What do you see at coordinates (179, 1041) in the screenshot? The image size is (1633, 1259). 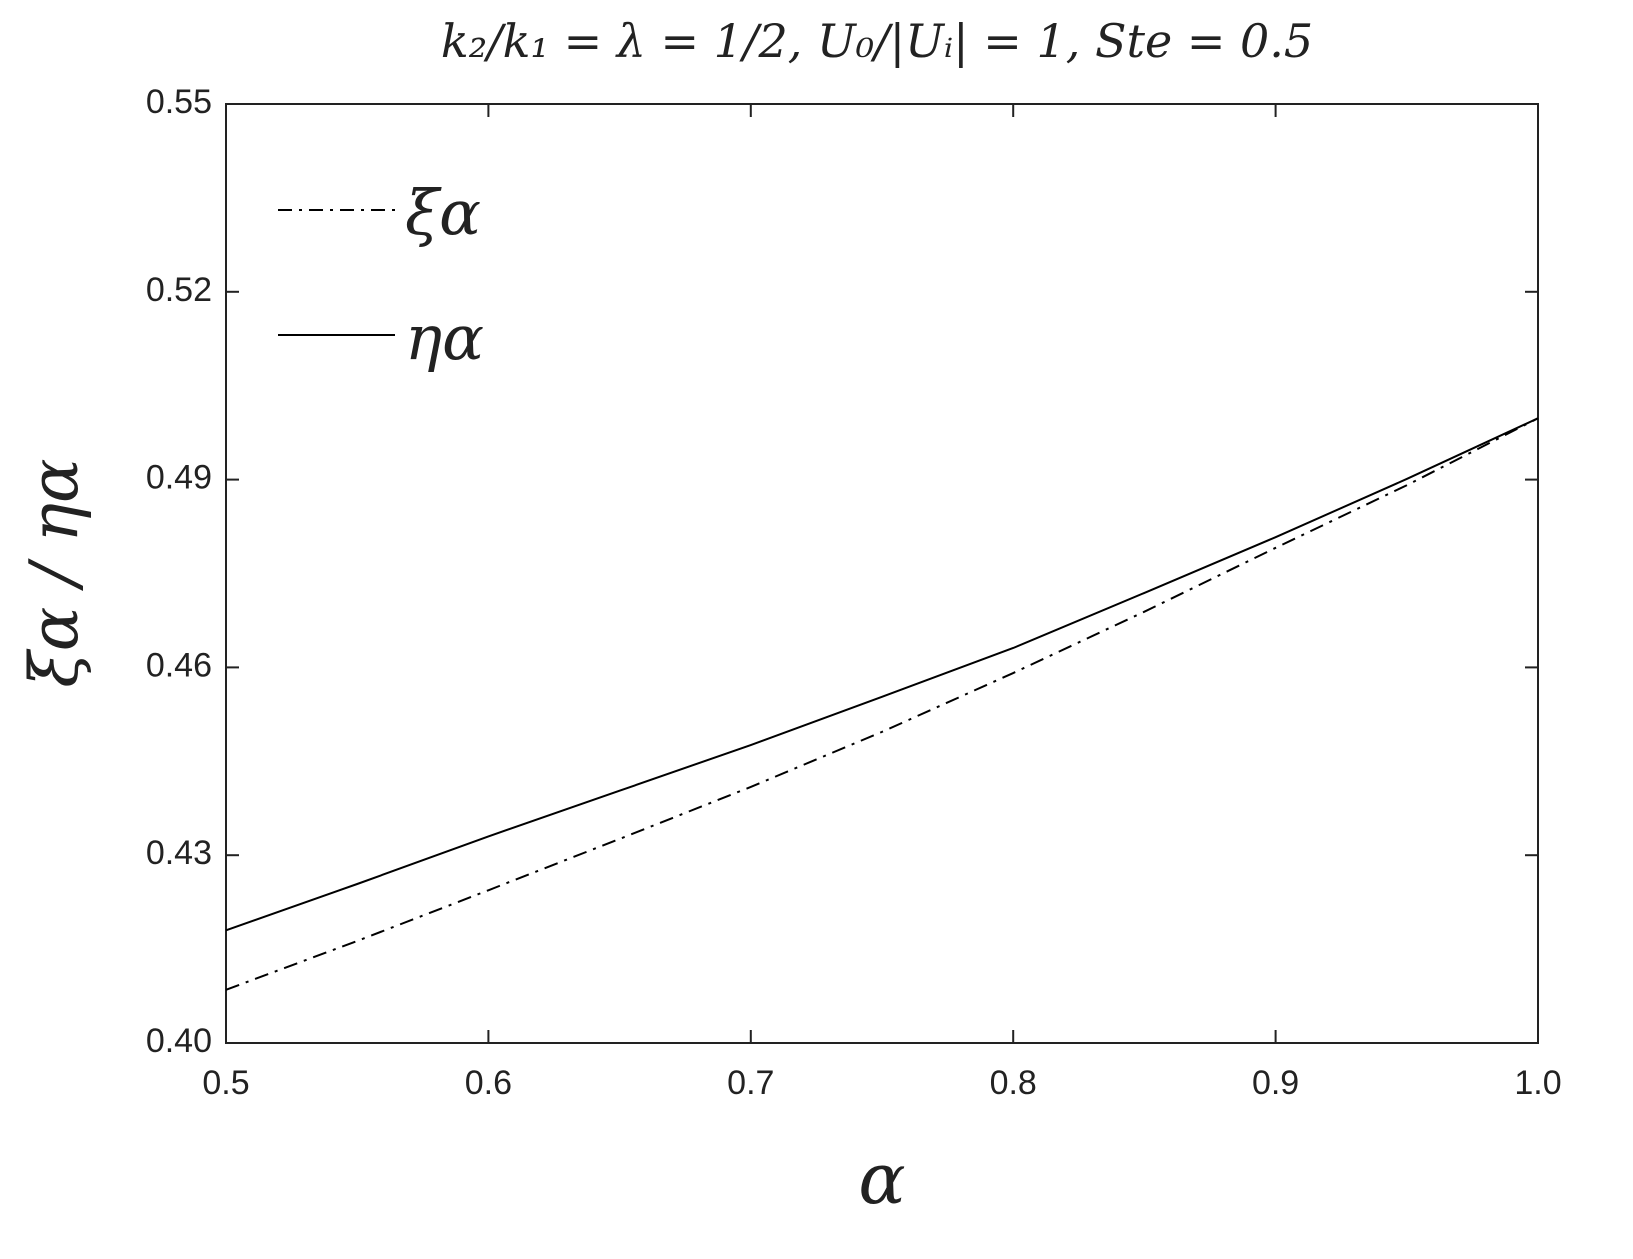 I see `y-tick-label: 0.40` at bounding box center [179, 1041].